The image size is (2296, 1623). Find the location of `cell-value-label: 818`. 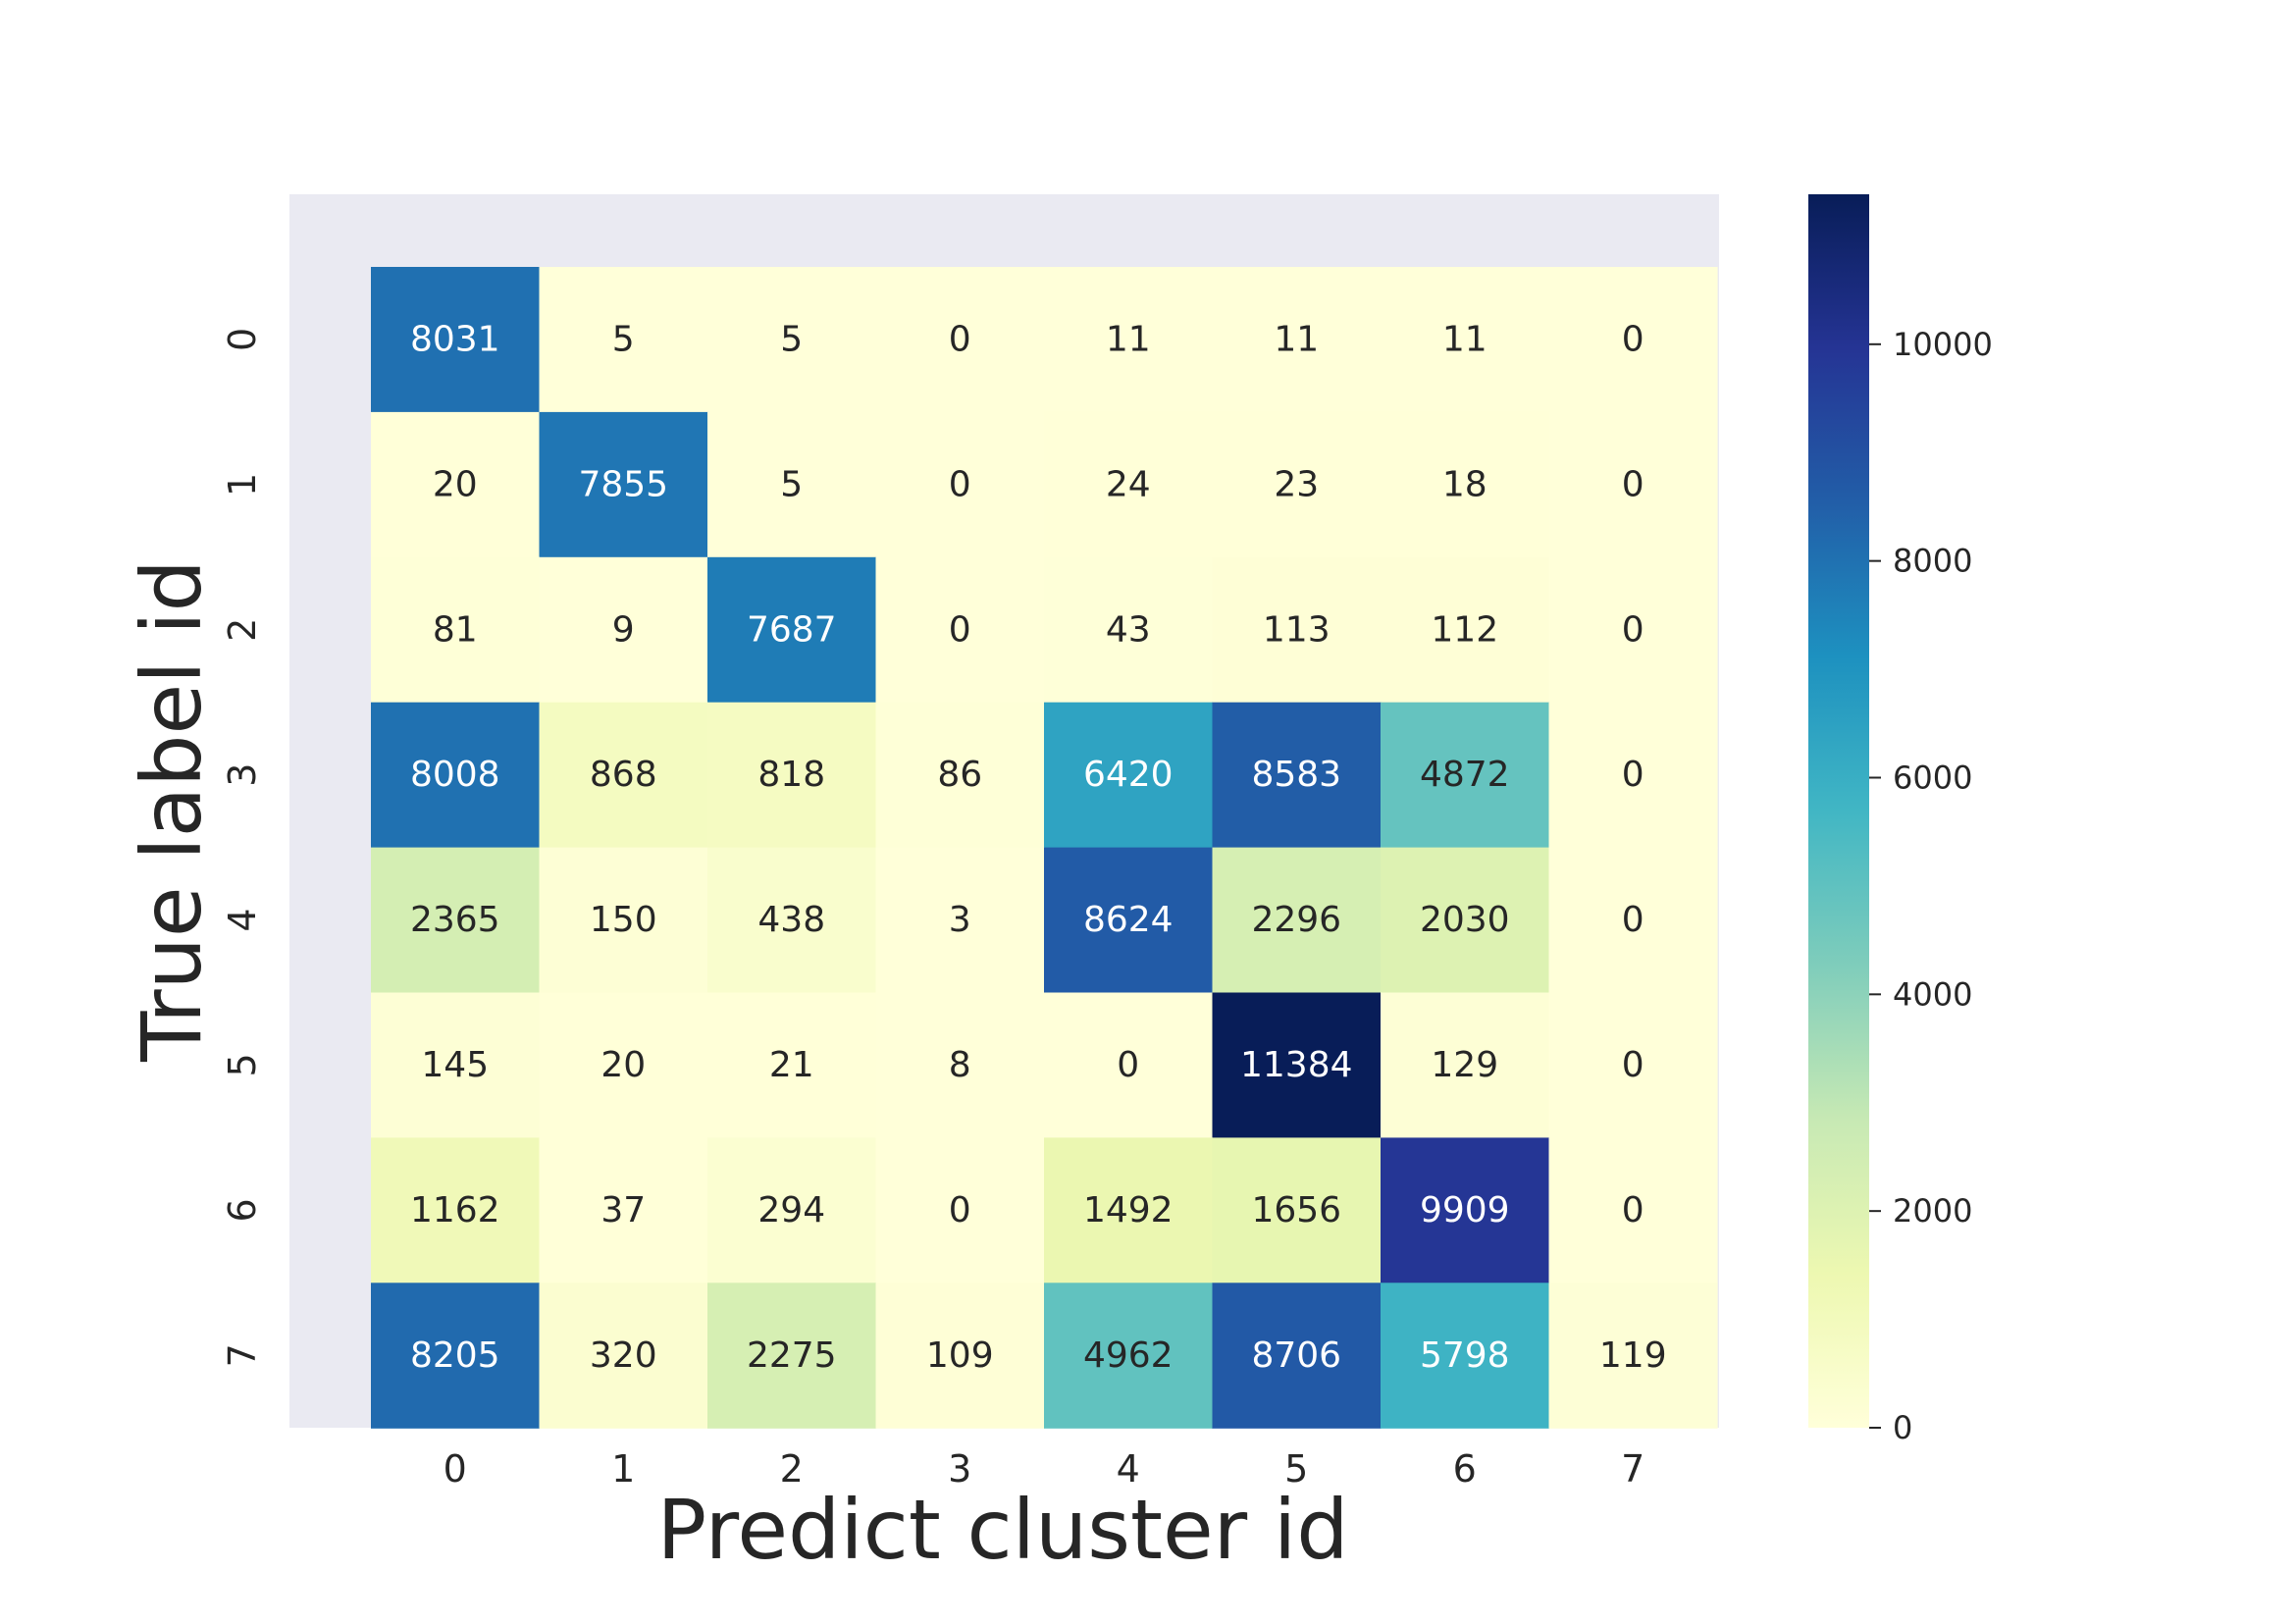

cell-value-label: 818 is located at coordinates (791, 775).